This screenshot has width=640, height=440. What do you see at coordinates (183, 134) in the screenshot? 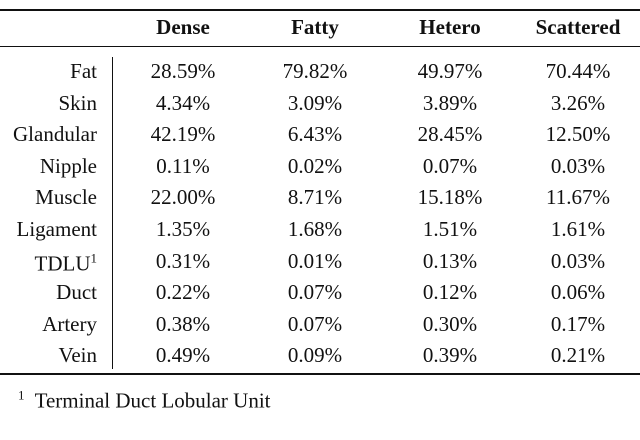
I see `cell: 42.19%` at bounding box center [183, 134].